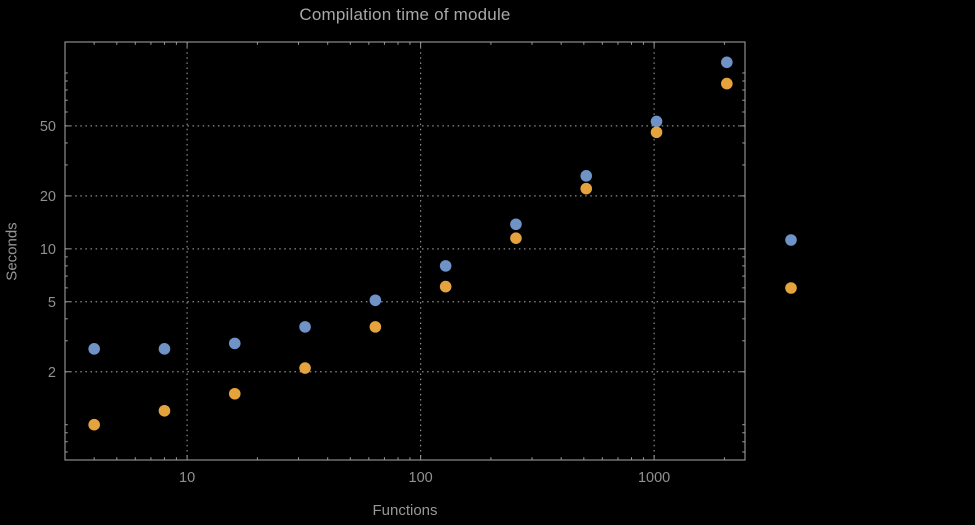  Describe the element at coordinates (421, 478) in the screenshot. I see `x-tick-label: 100` at that location.